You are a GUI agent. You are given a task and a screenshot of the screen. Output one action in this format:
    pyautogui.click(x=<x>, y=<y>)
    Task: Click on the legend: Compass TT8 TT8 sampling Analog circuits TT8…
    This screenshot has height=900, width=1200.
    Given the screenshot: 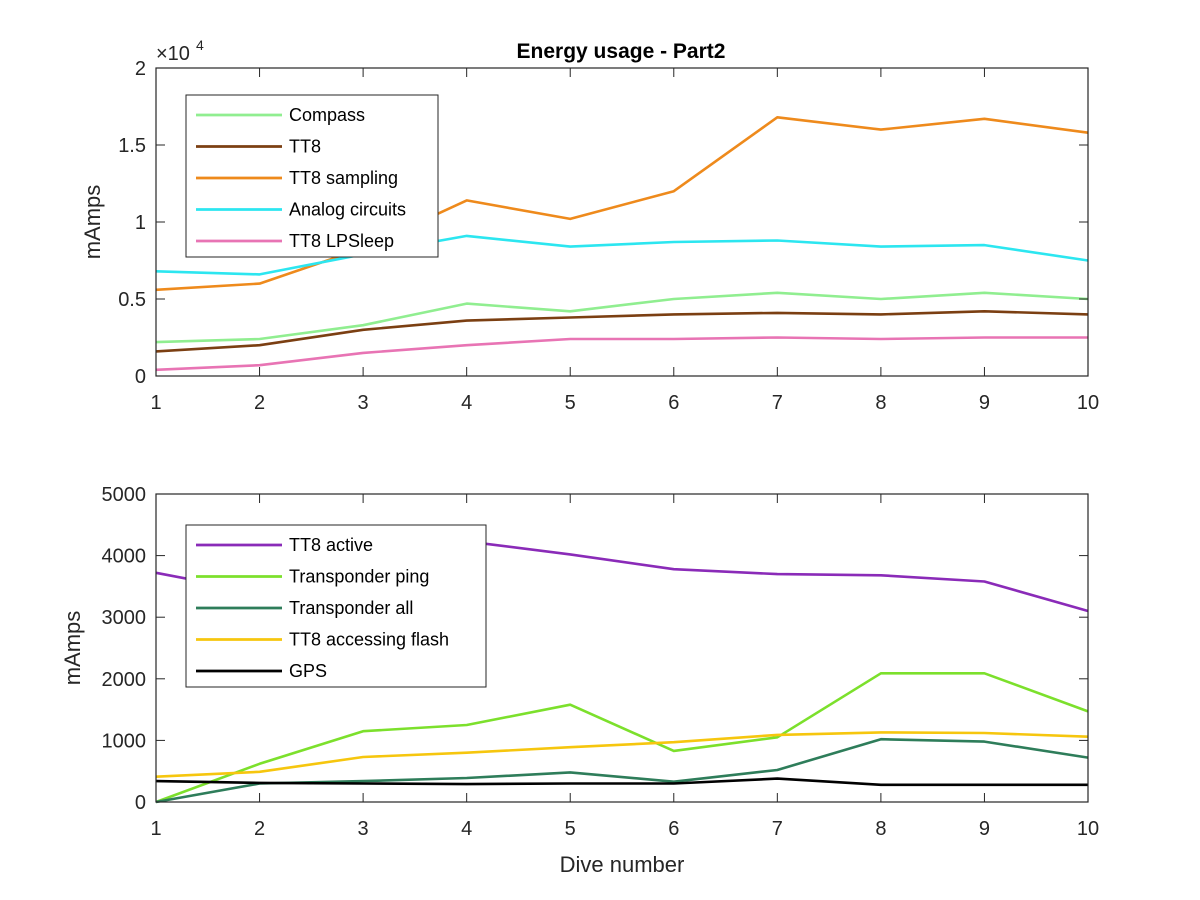 What is the action you would take?
    pyautogui.click(x=312, y=176)
    